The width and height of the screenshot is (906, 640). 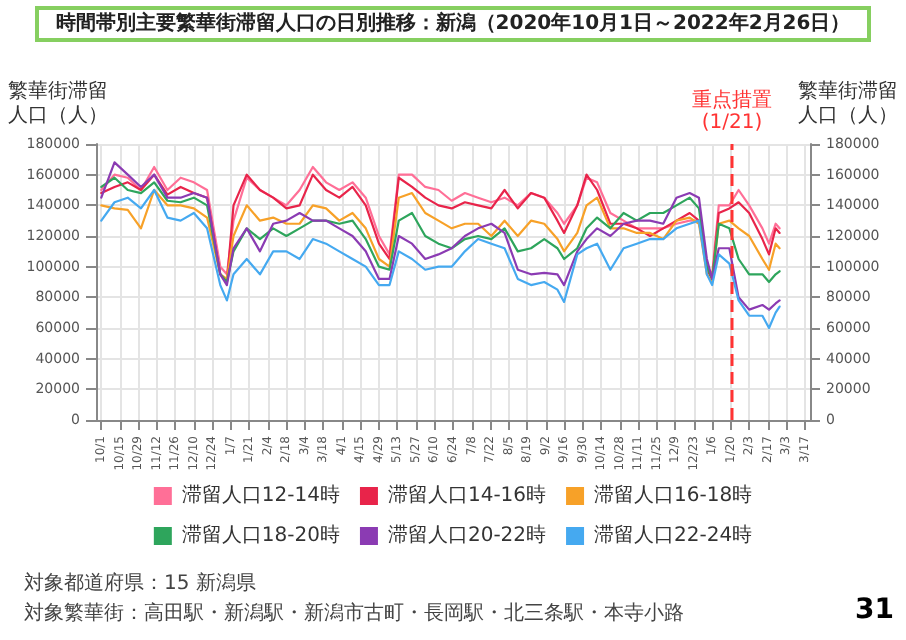 I want to click on legend-label: 滞留人口20-22時, so click(x=467, y=535).